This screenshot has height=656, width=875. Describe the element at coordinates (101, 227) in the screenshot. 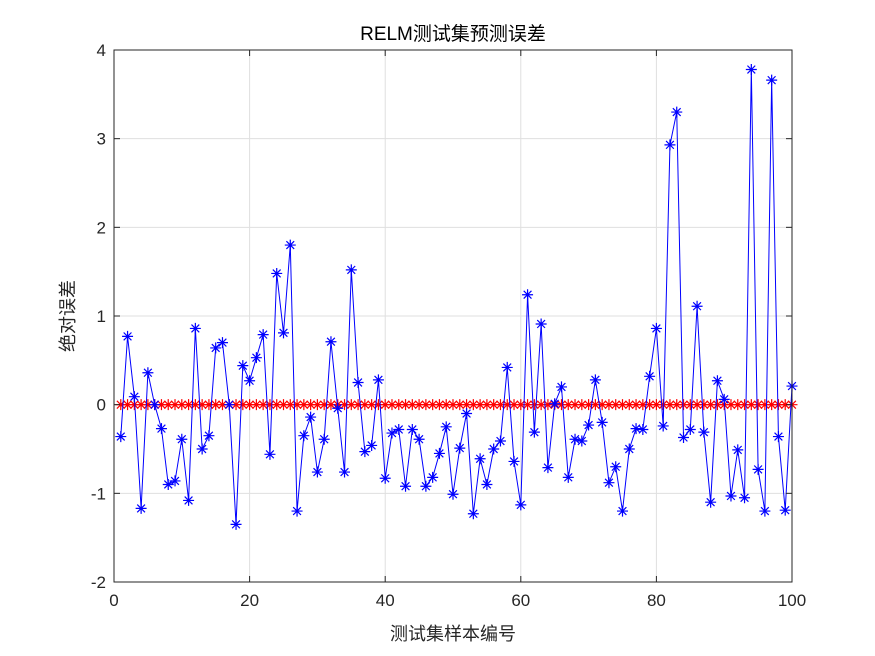

I see `y-tick-label: 2` at that location.